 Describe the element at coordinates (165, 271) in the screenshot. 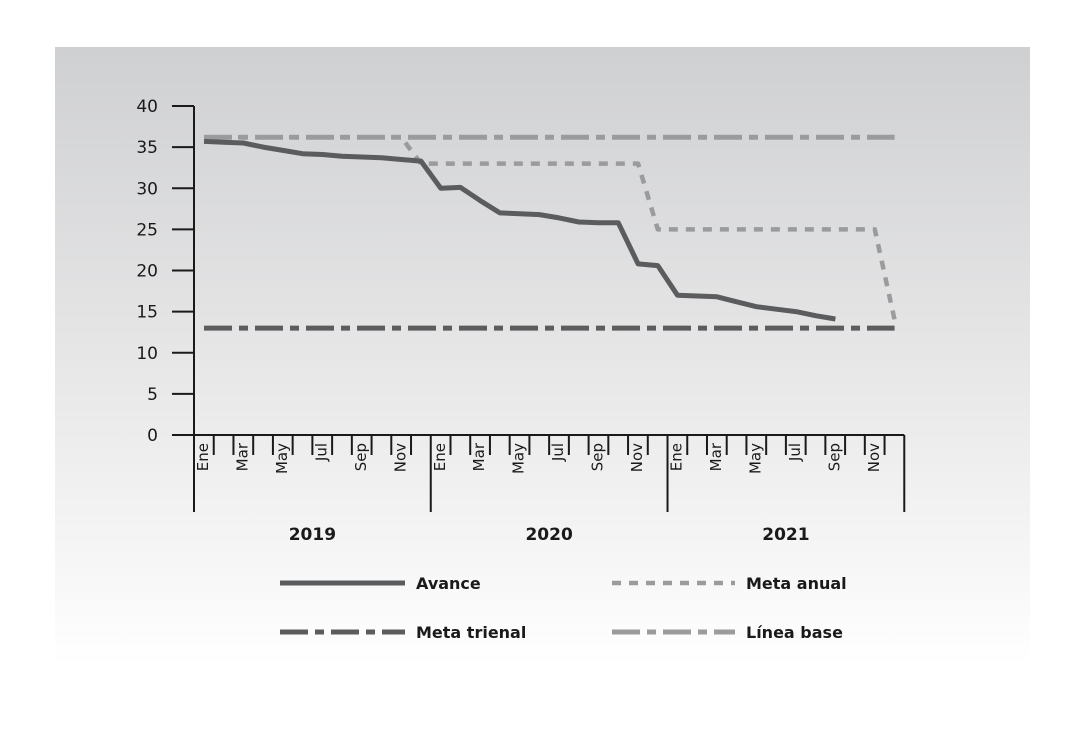

I see `y-axis: 0 5 10 15 20 25 30 35 40` at that location.